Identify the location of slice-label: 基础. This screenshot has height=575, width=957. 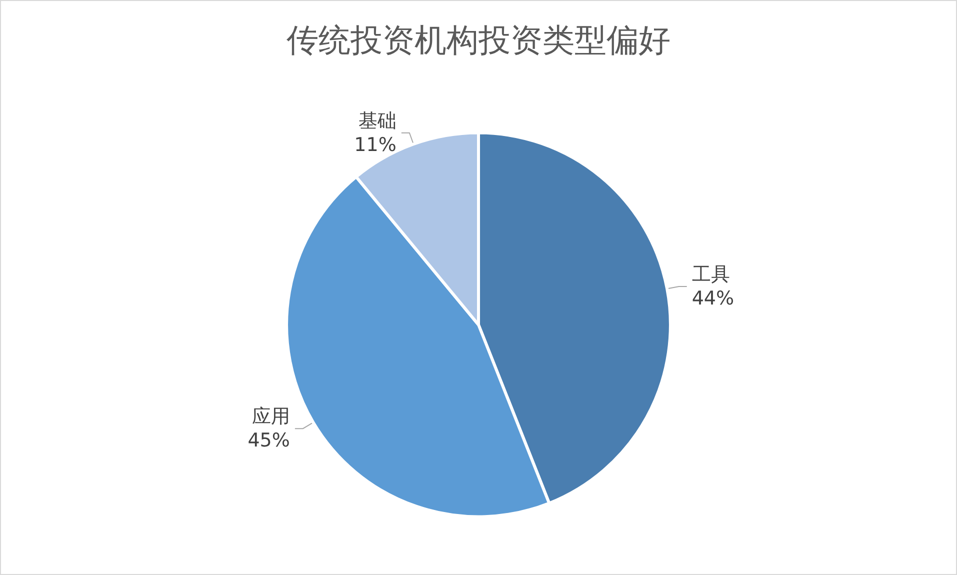
(377, 121).